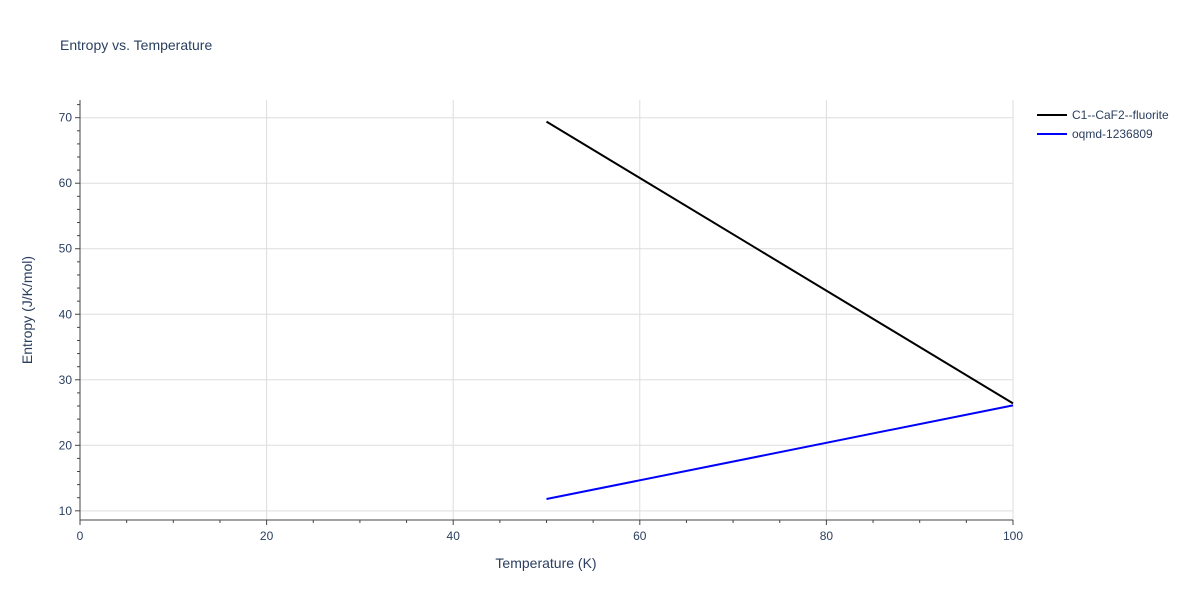 The width and height of the screenshot is (1200, 600). Describe the element at coordinates (66, 314) in the screenshot. I see `y-tick-label: 40` at that location.